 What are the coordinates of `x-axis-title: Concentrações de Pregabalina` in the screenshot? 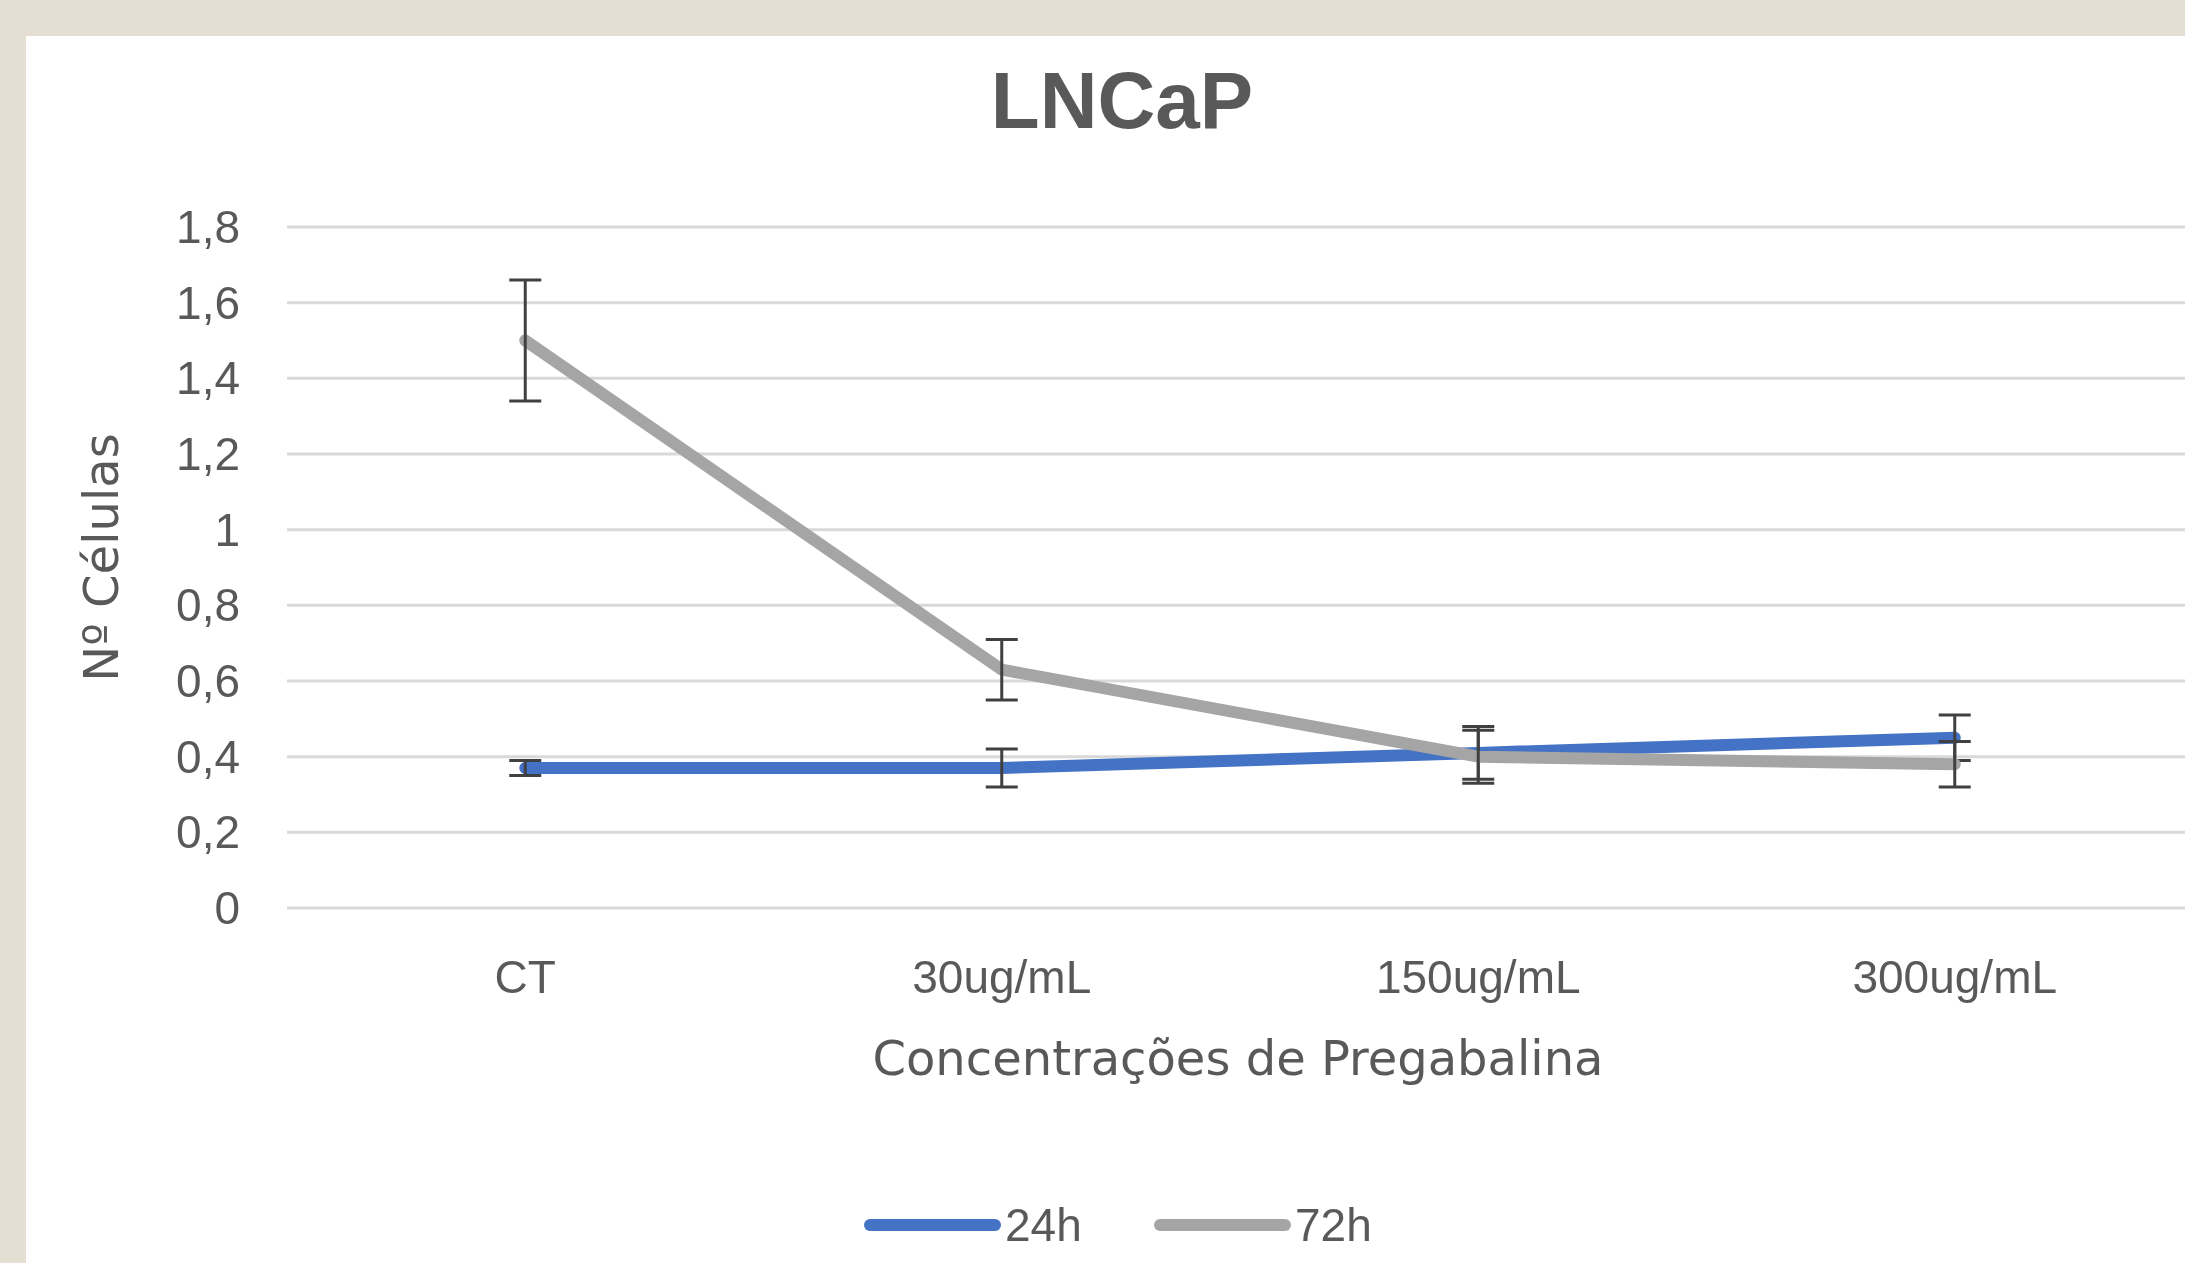 It's located at (1238, 1058).